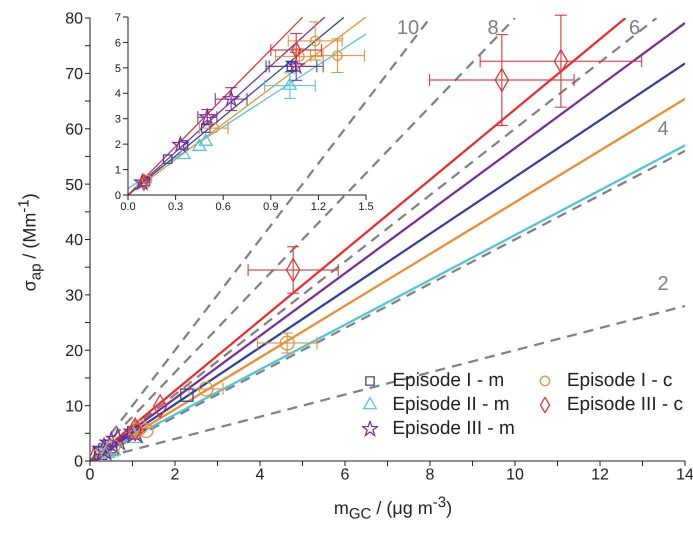 This screenshot has width=693, height=533. I want to click on y-tick-label: 80, so click(74, 19).